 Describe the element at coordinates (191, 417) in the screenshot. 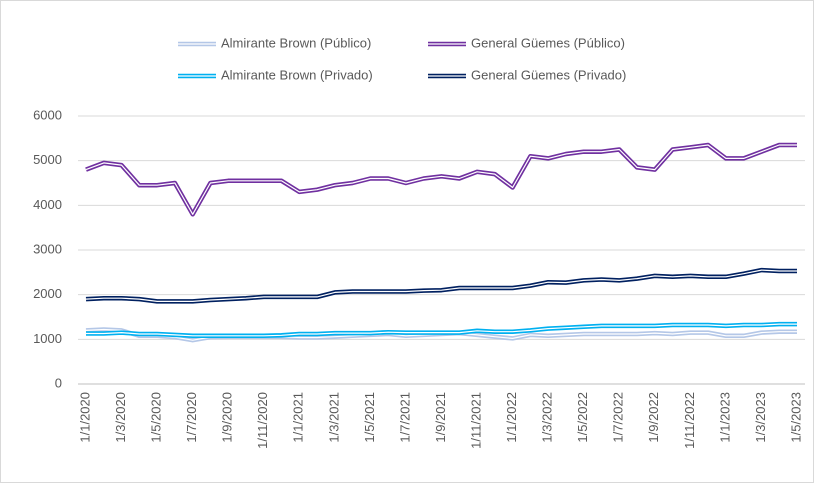

I see `x-tick-label: 1/7/2020` at that location.